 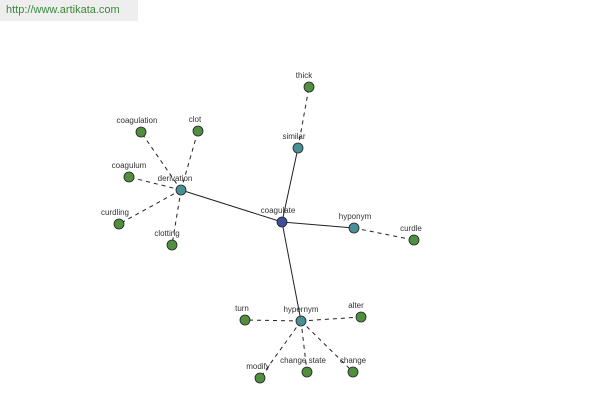 I want to click on node-label: change state, so click(x=303, y=360).